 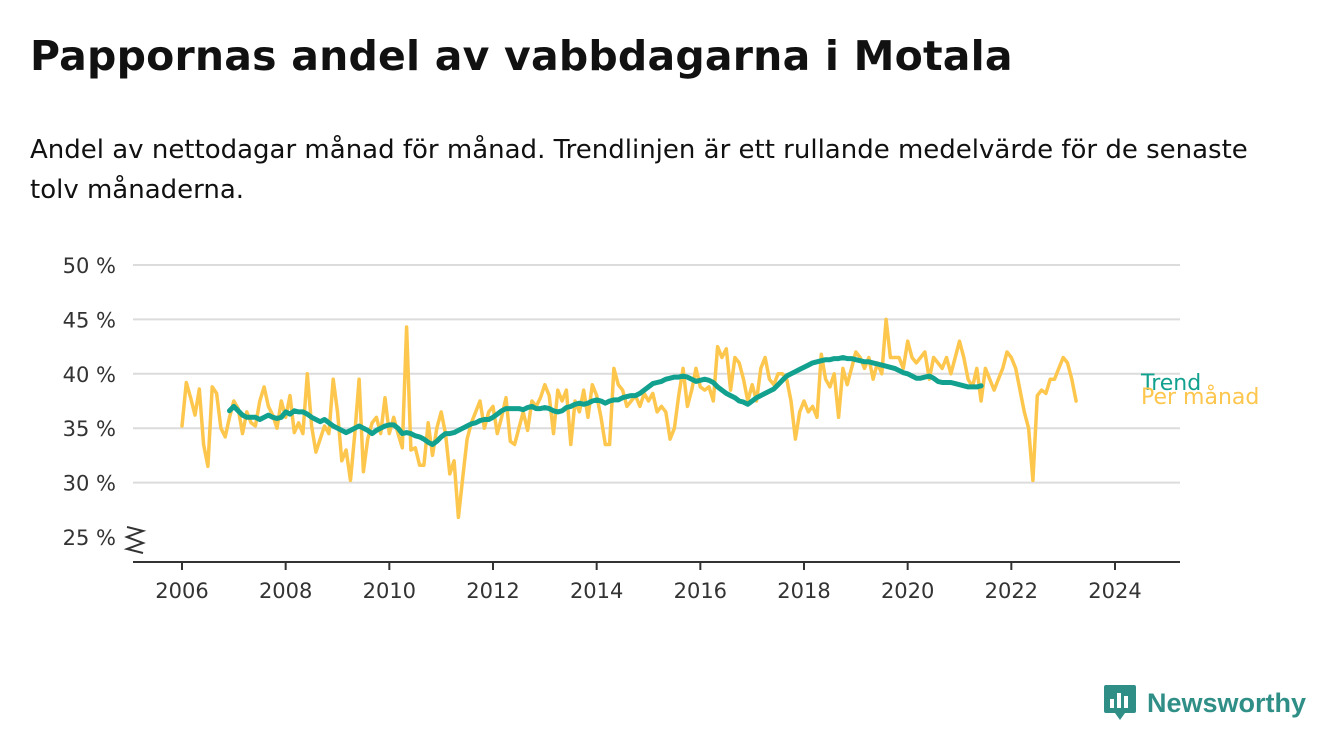 What do you see at coordinates (1011, 591) in the screenshot?
I see `x-tick-label: 2022` at bounding box center [1011, 591].